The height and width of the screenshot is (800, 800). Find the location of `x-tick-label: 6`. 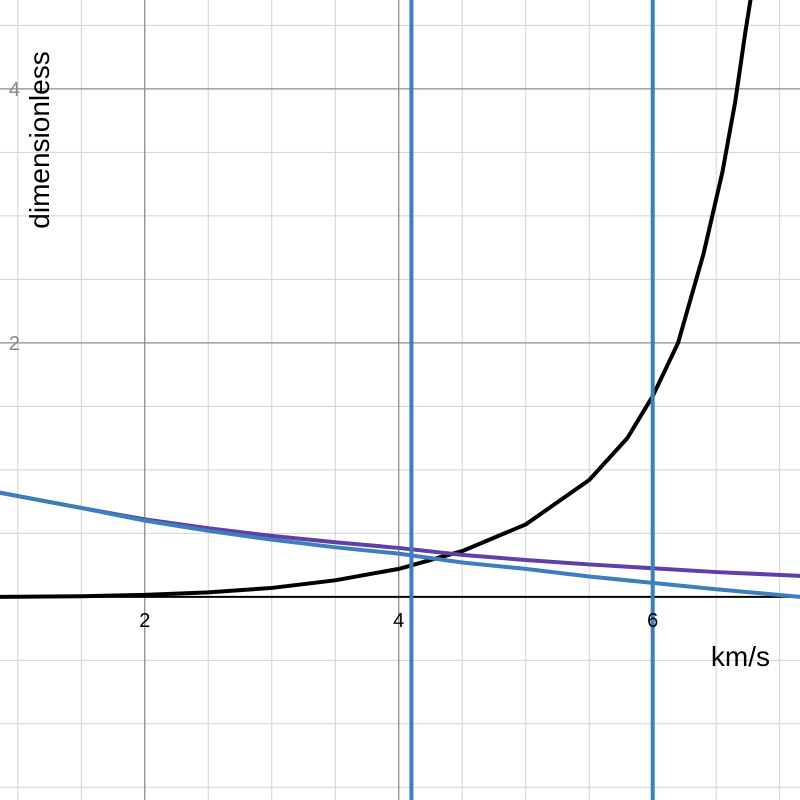

x-tick-label: 6 is located at coordinates (652, 621).